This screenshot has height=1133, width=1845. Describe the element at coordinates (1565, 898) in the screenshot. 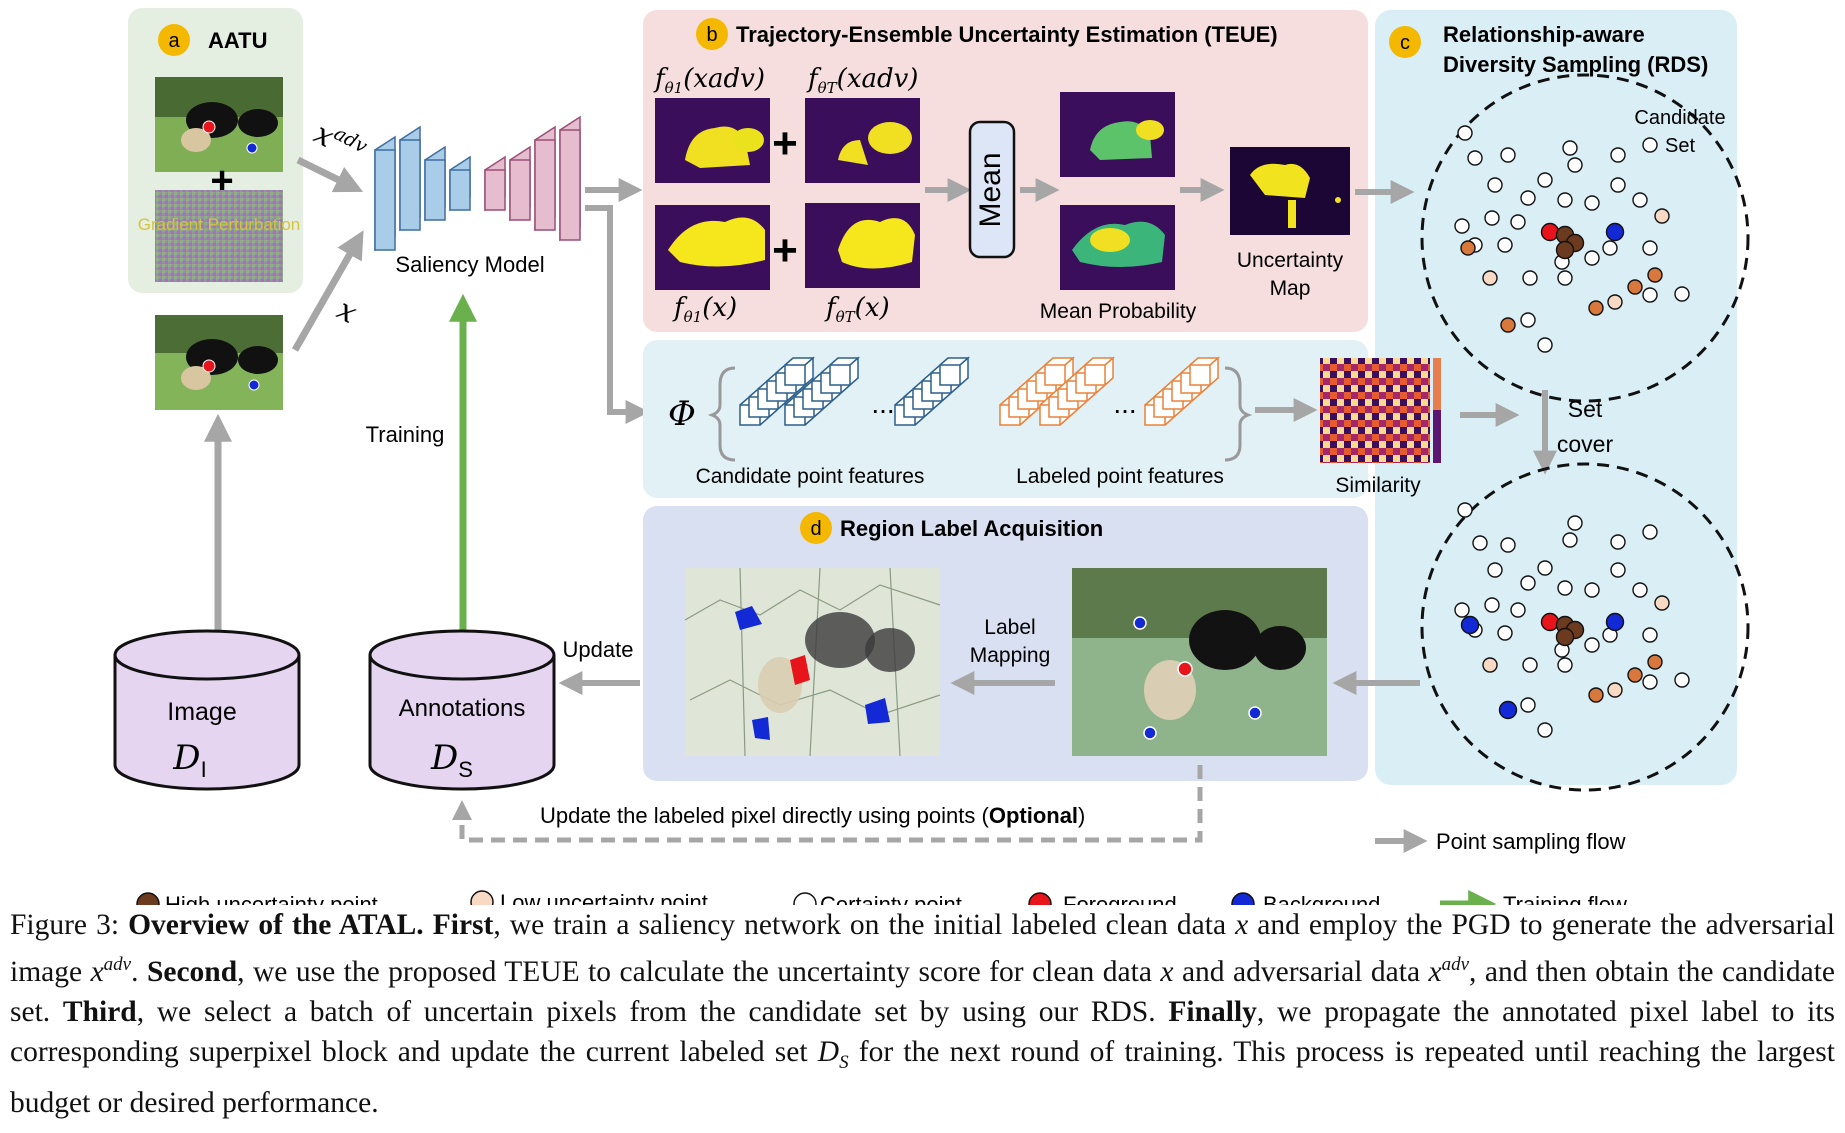

I see `legend-training-flow-label: Training flow` at that location.